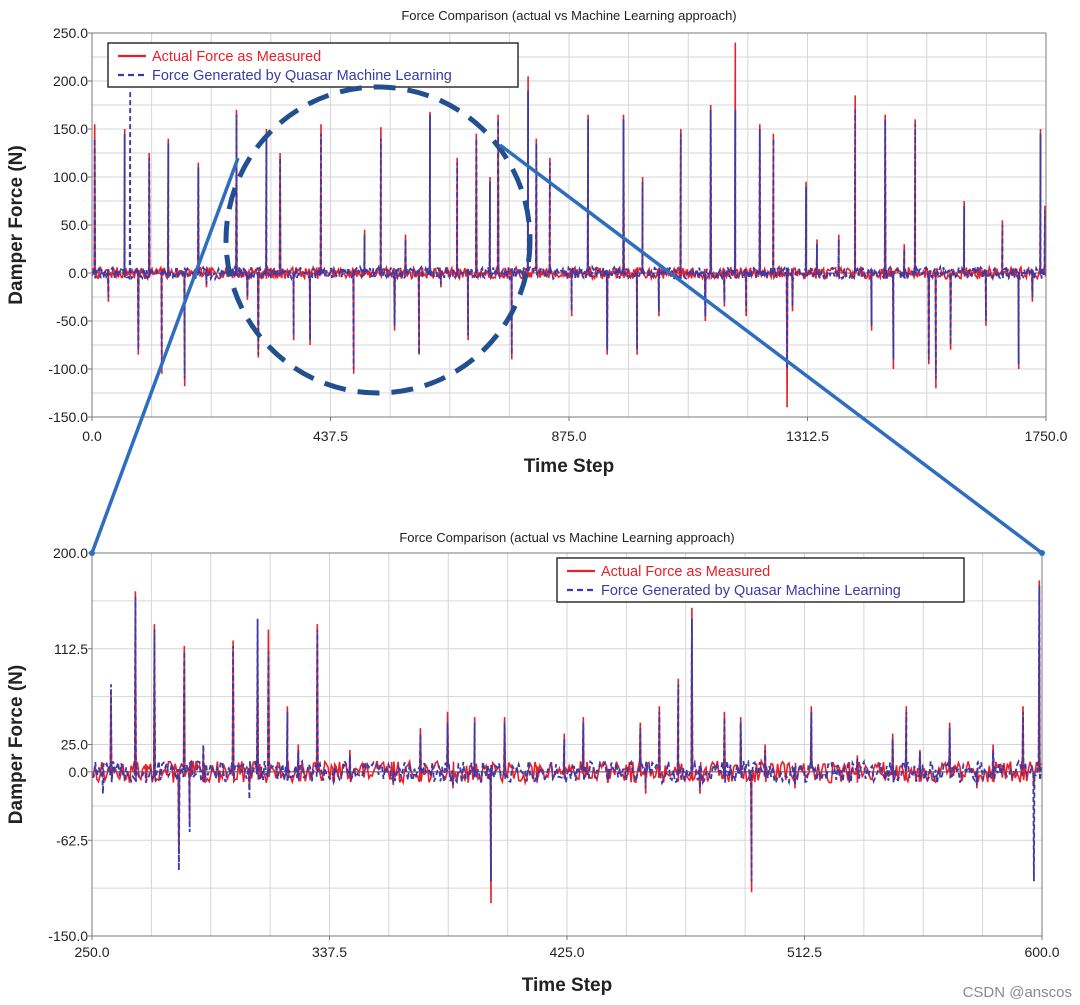  Describe the element at coordinates (165, 355) in the screenshot. I see `connector-line-left` at that location.